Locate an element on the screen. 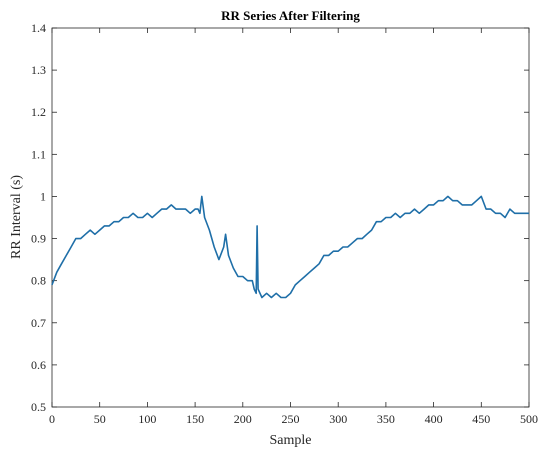 The image size is (550, 458). y-tick-label: 1.2 is located at coordinates (38, 112).